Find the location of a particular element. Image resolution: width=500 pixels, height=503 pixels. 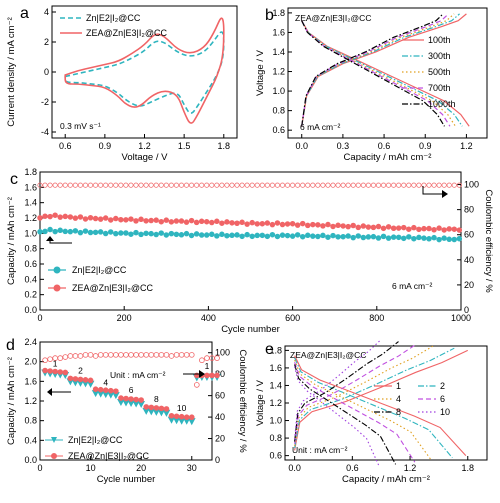

x-tick-label: 800 is located at coordinates (376, 318).